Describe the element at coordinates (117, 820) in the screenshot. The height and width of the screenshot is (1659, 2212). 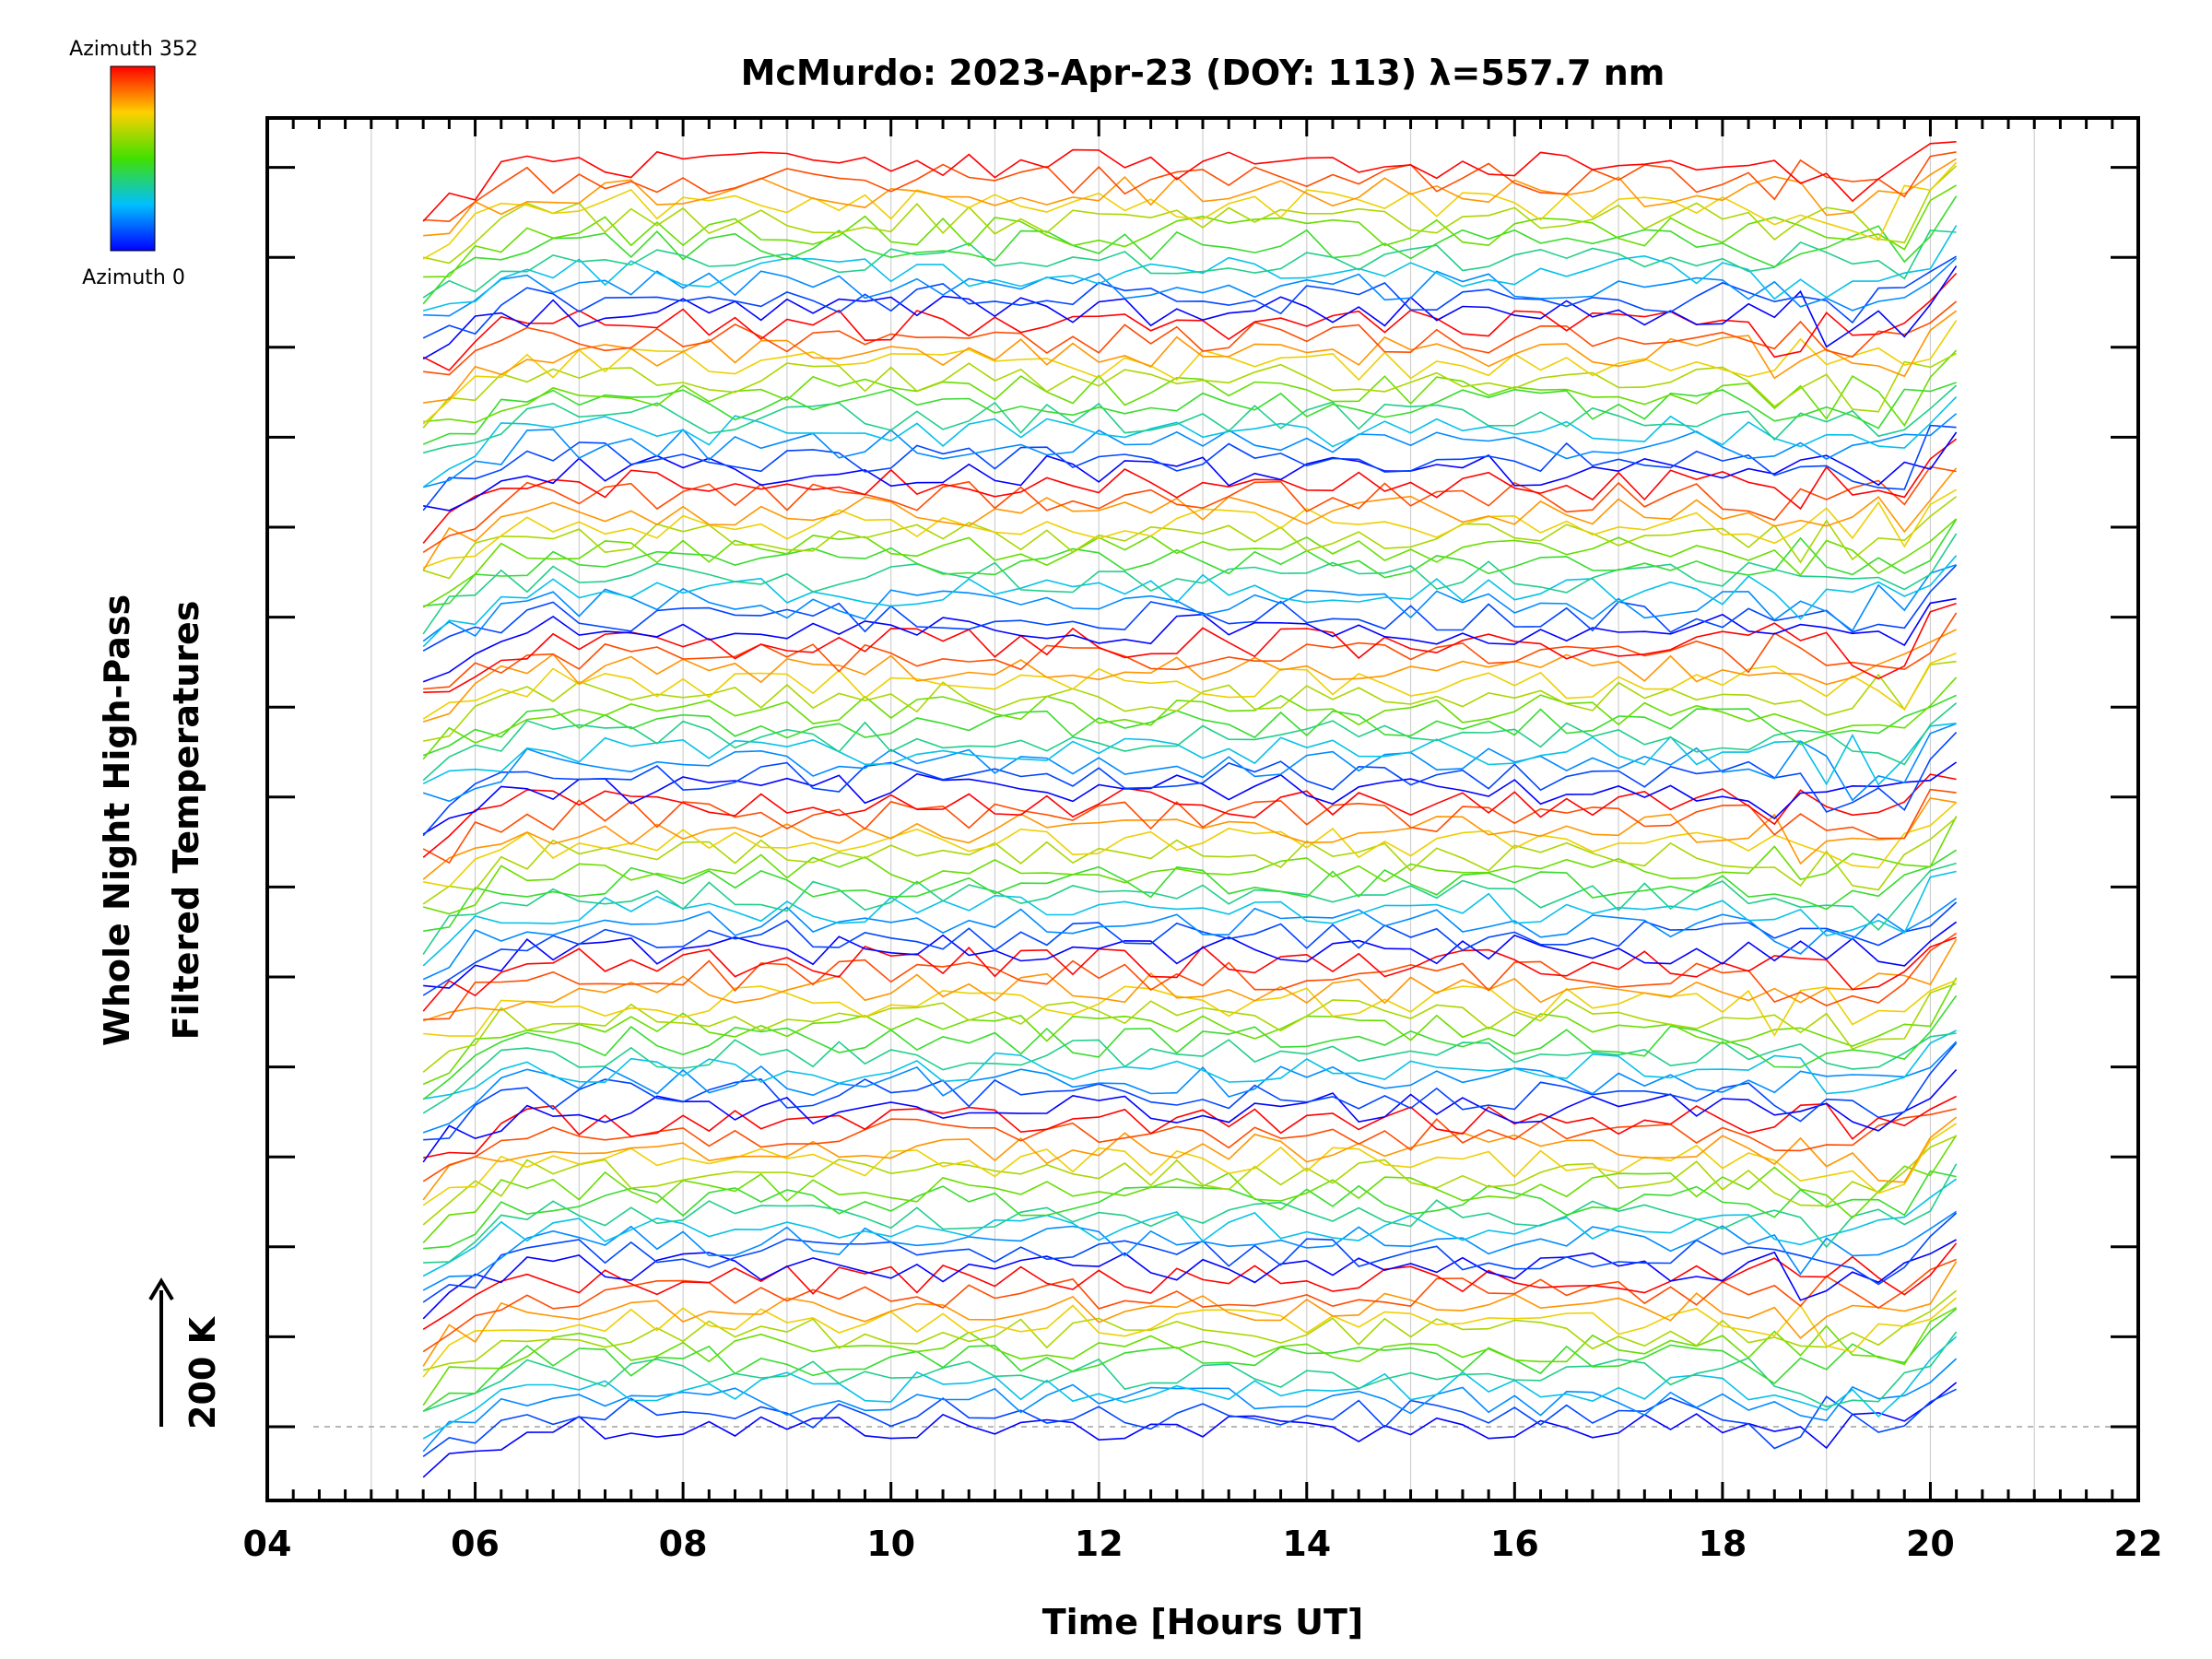
I see `y-axis-label-line1: Whole Night High-Pass` at that location.